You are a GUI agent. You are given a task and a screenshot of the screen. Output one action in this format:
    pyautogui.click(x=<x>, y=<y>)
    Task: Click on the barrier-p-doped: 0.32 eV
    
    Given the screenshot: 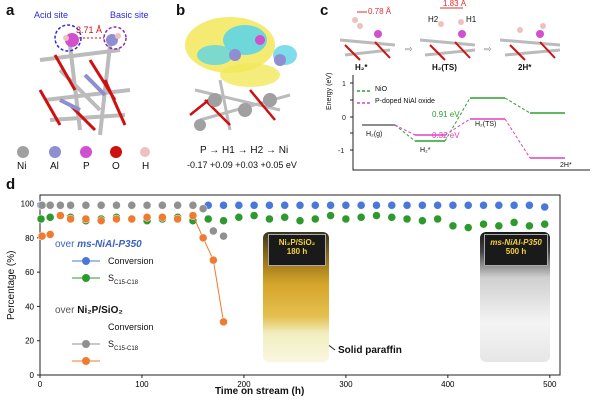 What is the action you would take?
    pyautogui.click(x=446, y=135)
    